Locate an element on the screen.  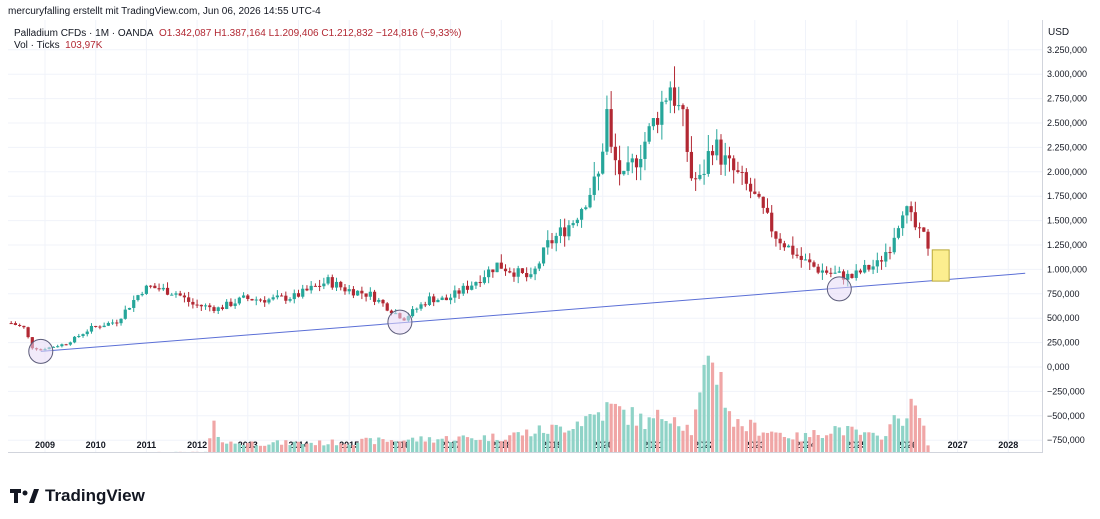
circled-low-marker is located at coordinates (41, 351).